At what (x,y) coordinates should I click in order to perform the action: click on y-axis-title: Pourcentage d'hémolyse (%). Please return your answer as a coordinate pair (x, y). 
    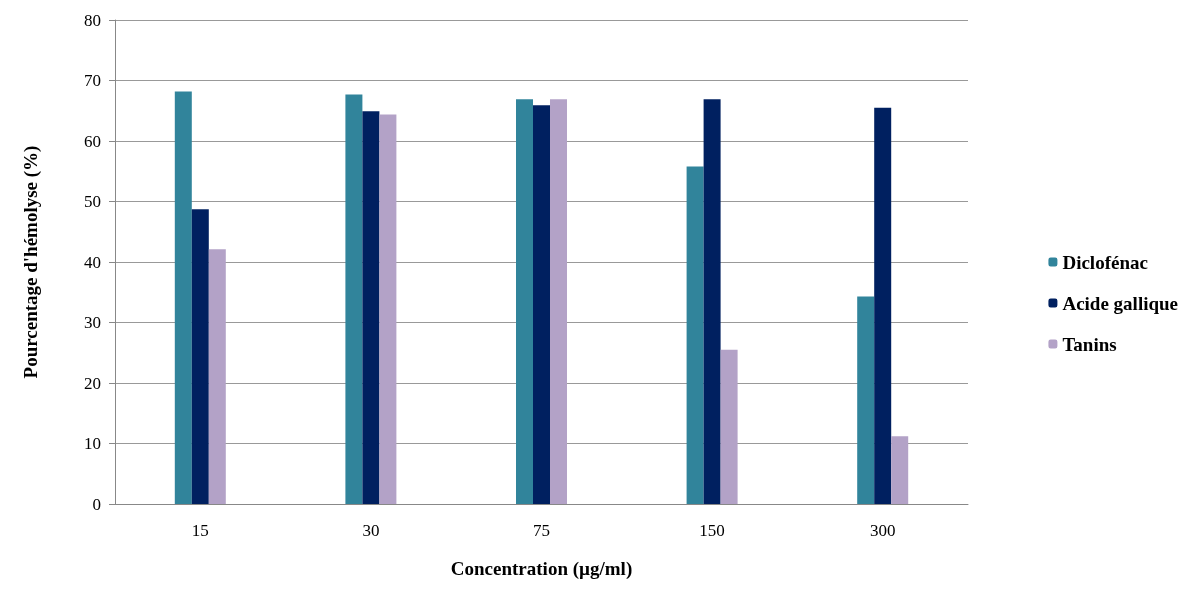
    Looking at the image, I should click on (31, 262).